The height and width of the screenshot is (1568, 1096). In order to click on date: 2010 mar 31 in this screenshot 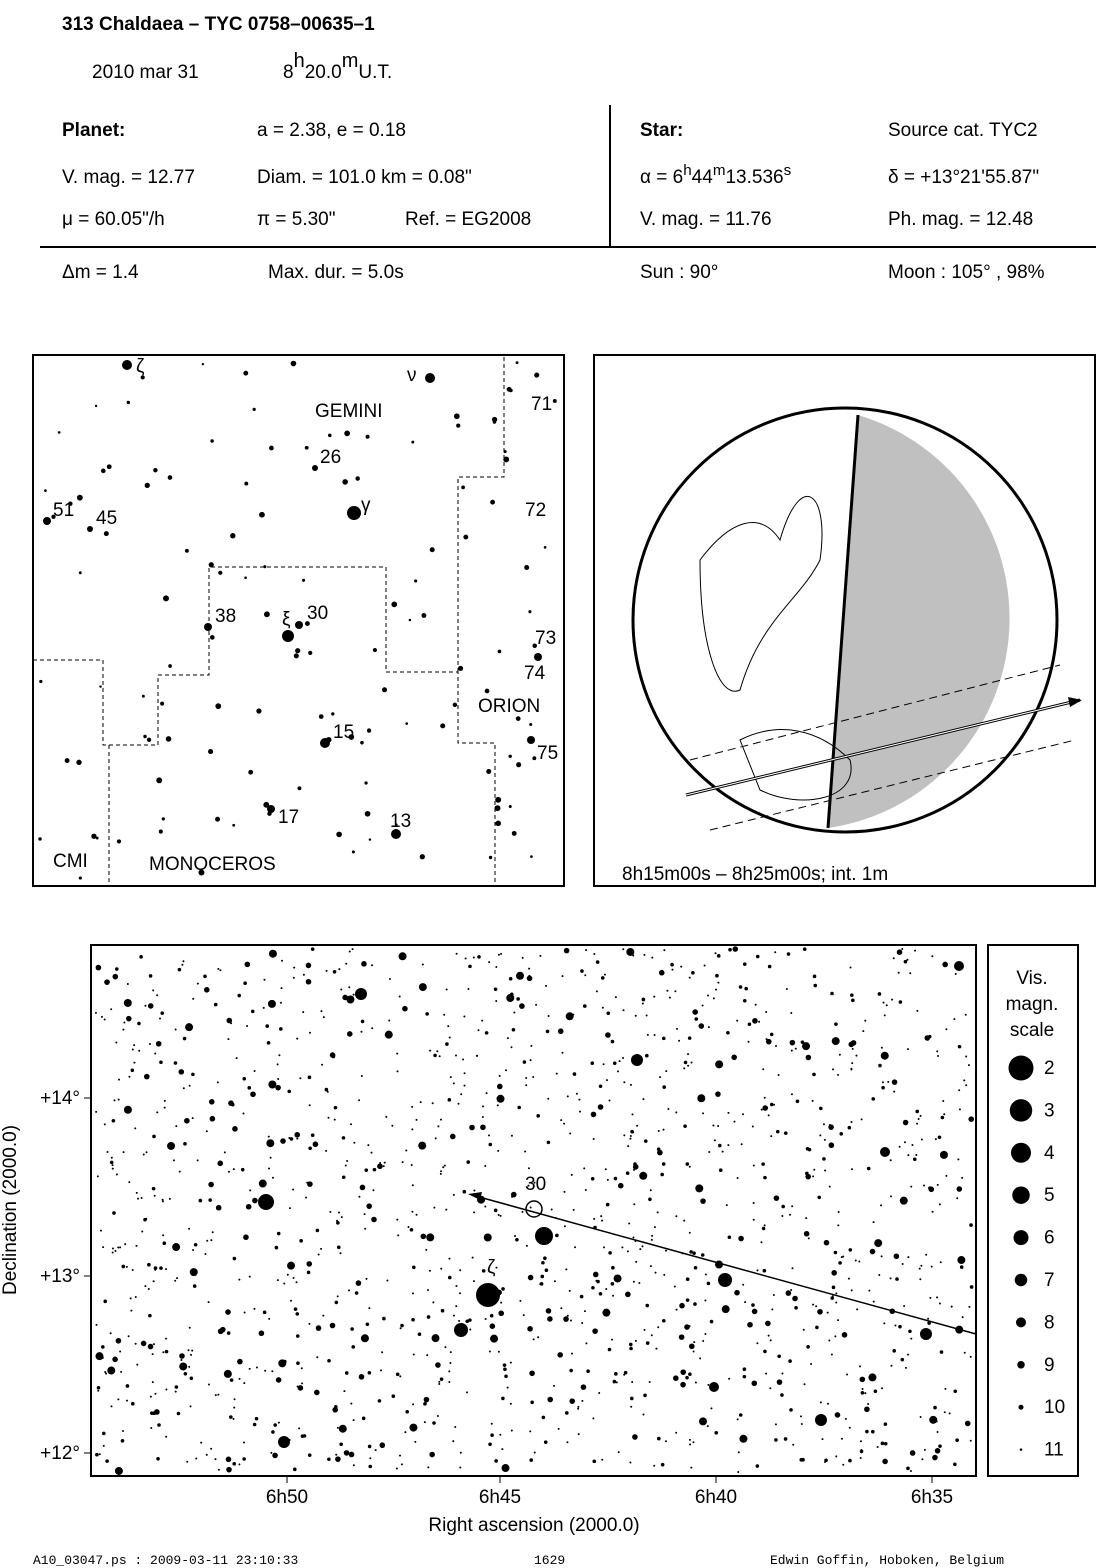, I will do `click(145, 72)`.